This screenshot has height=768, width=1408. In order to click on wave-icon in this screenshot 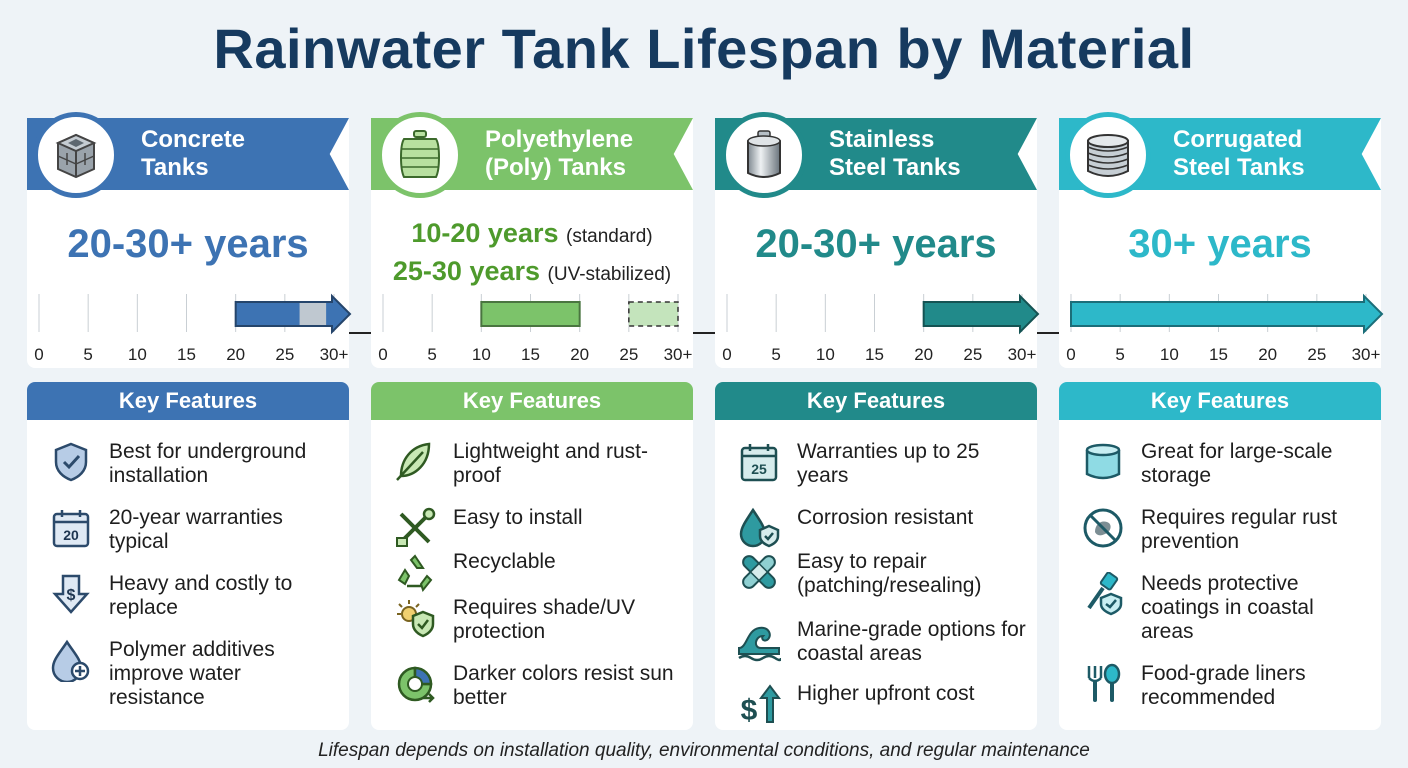, I will do `click(759, 644)`.